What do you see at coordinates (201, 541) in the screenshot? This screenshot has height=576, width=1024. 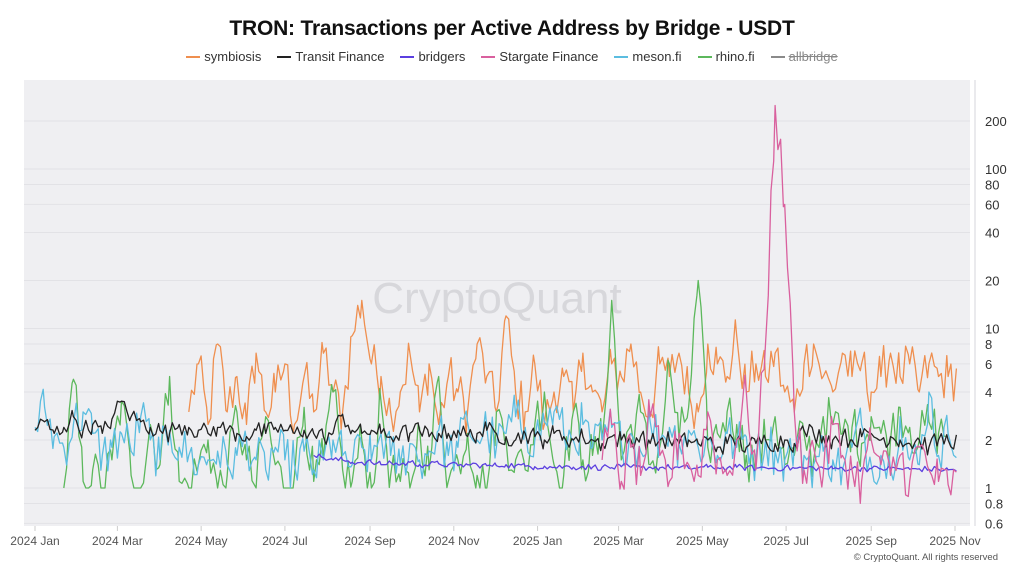 I see `x-tick-label: 2024 May` at bounding box center [201, 541].